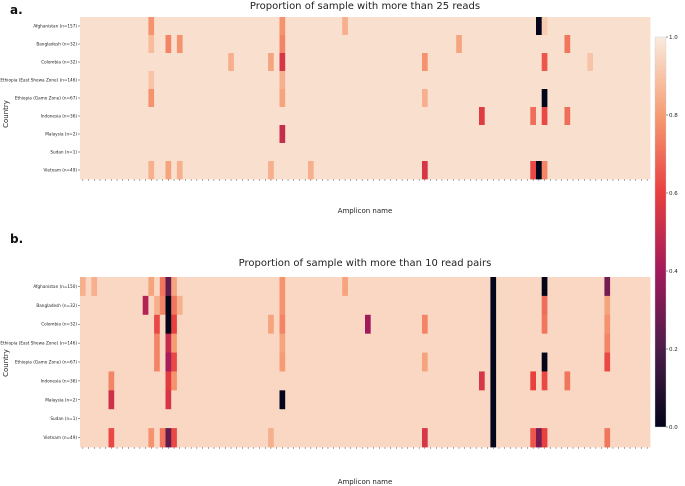 The image size is (685, 486). I want to click on colorbar-tick-label: 1.0, so click(673, 38).